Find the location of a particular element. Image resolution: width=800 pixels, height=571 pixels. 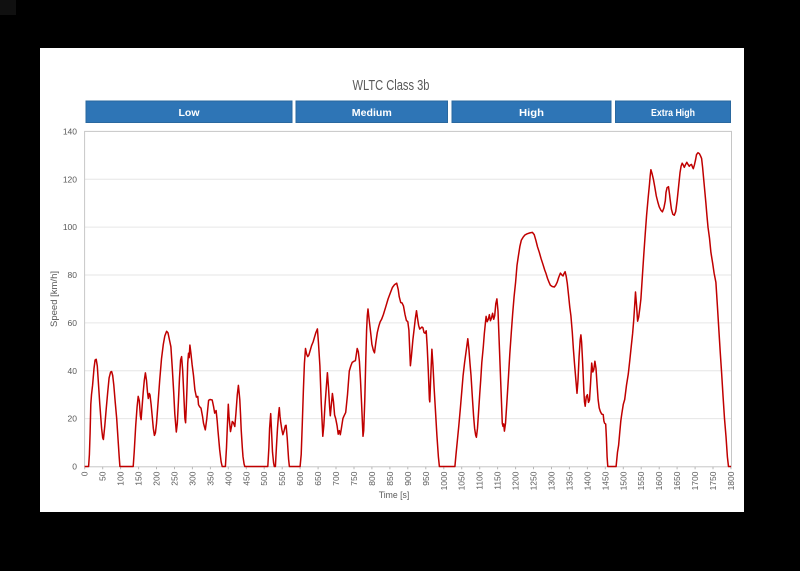

svg-text: 950 is located at coordinates (426, 478).